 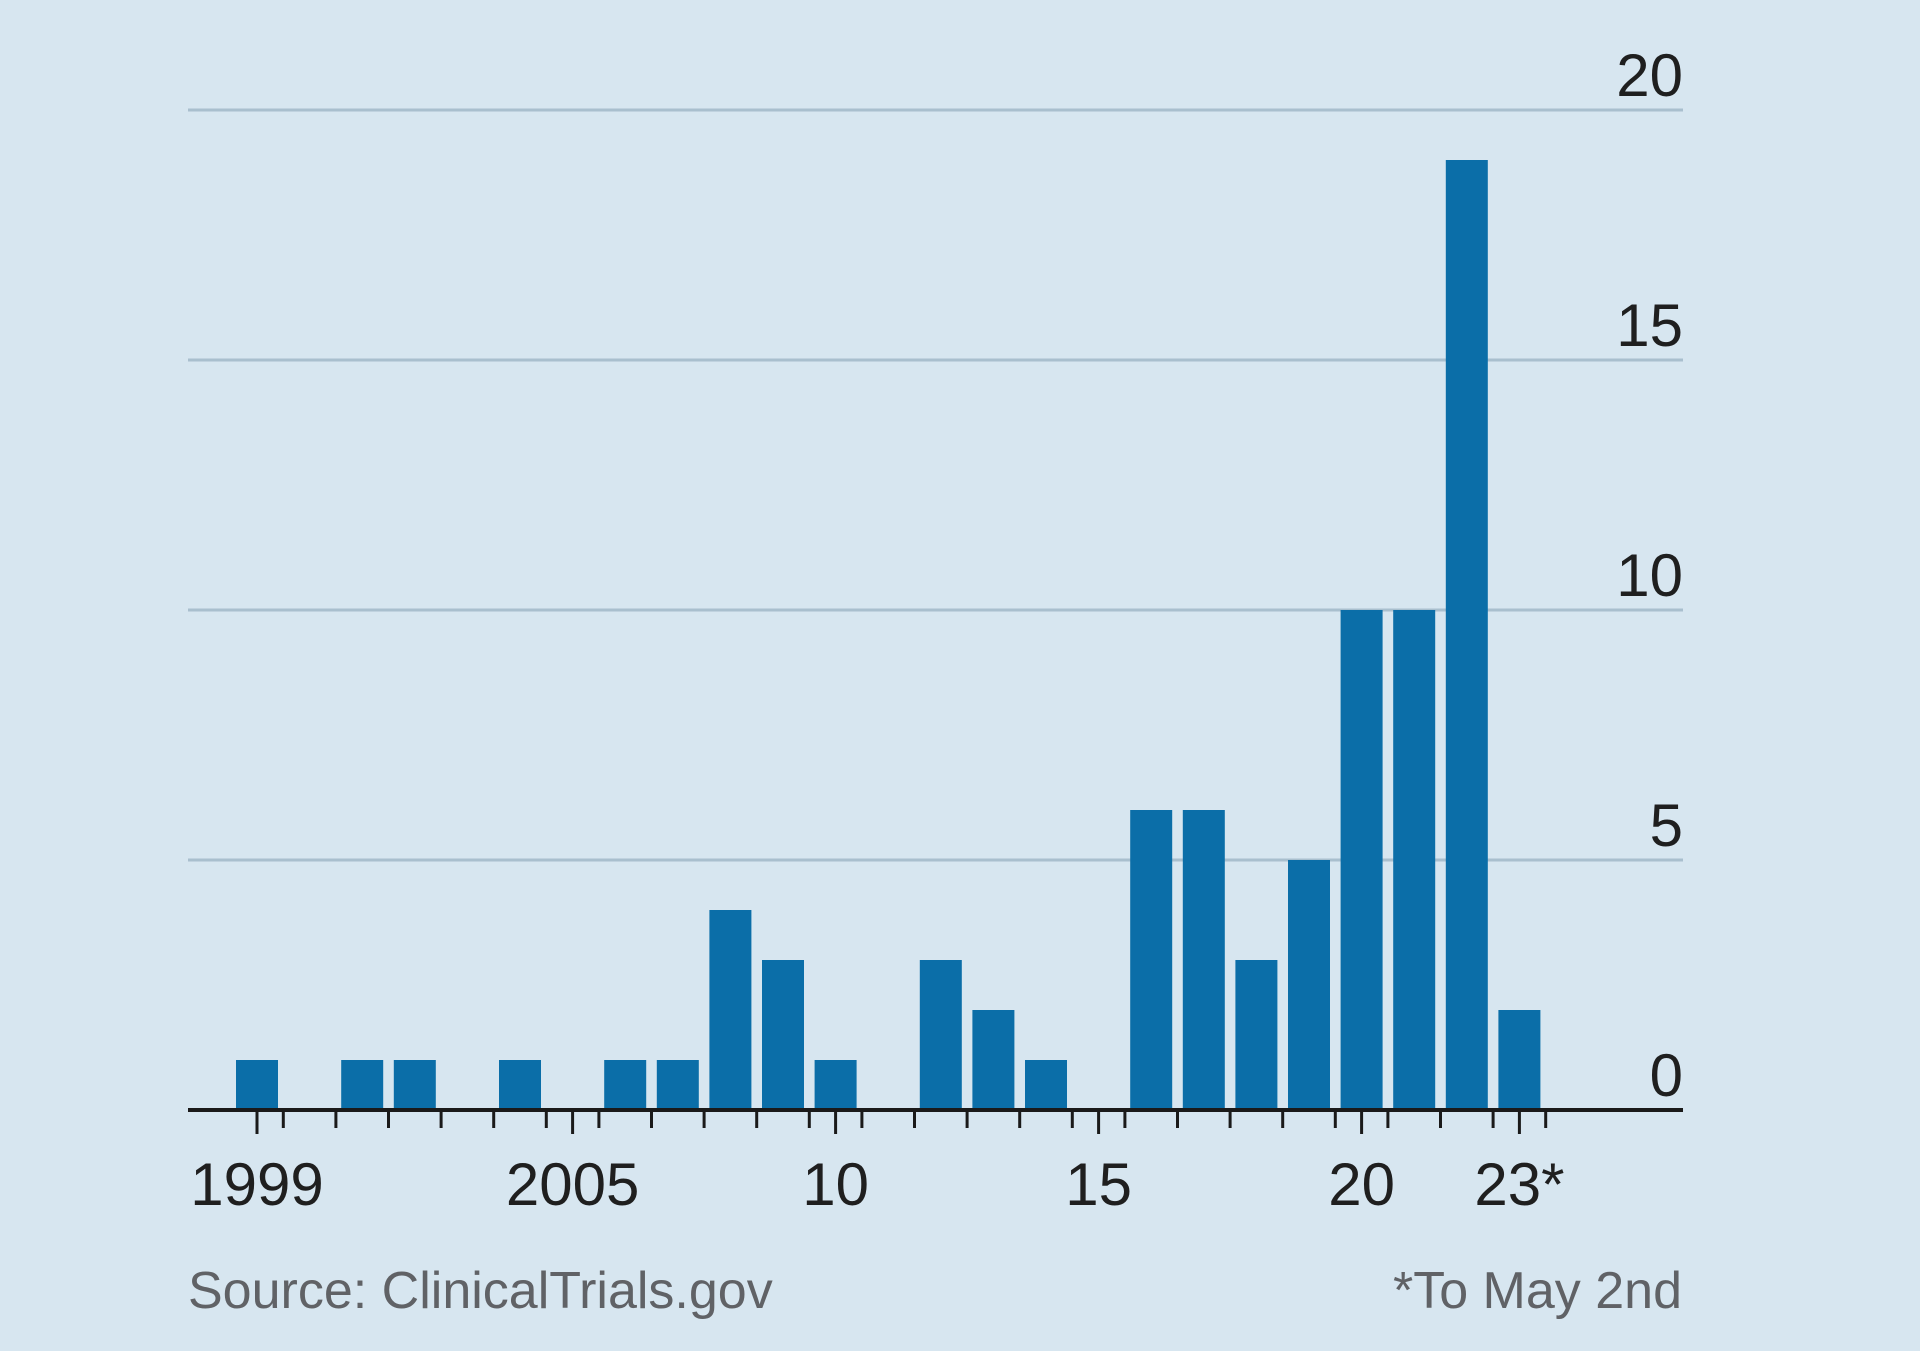 What do you see at coordinates (480, 1291) in the screenshot?
I see `source-note: Source: ClinicalTrials.gov` at bounding box center [480, 1291].